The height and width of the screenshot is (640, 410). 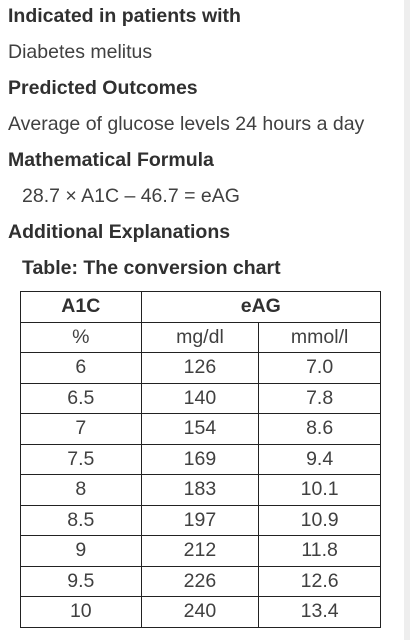 I want to click on unit-mmol: mmol/l, so click(x=319, y=337).